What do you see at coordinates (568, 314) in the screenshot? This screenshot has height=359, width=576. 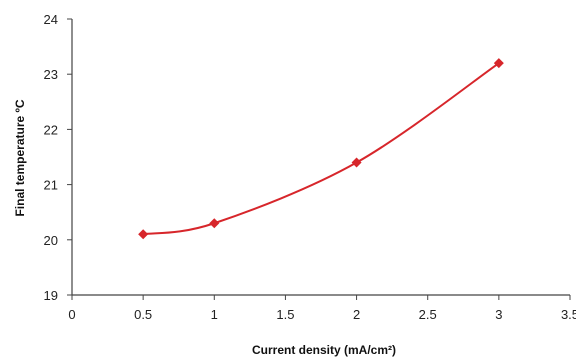 I see `x-tick-label: 3.5` at bounding box center [568, 314].